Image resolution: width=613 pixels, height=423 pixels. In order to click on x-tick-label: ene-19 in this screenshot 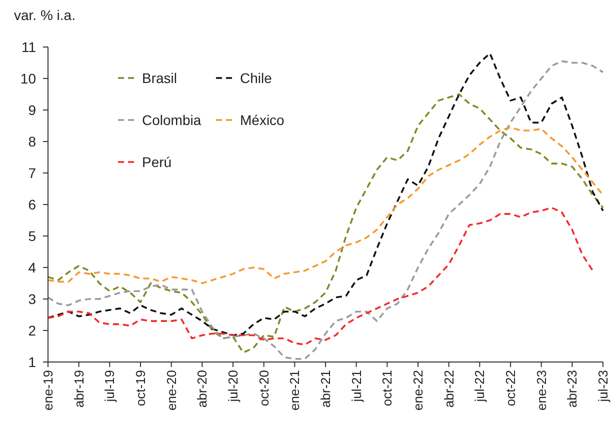, I will do `click(48, 390)`.